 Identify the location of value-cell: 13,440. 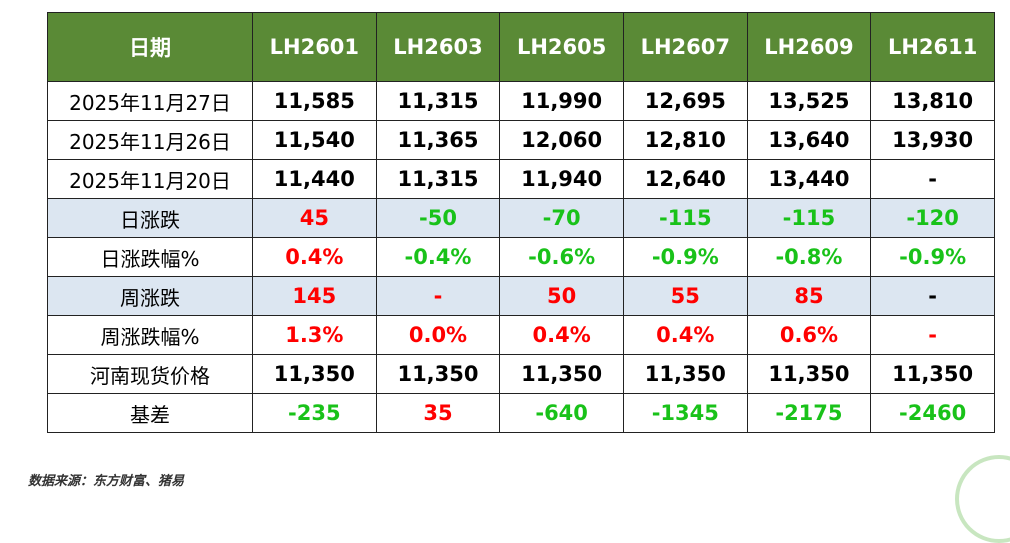
(809, 179).